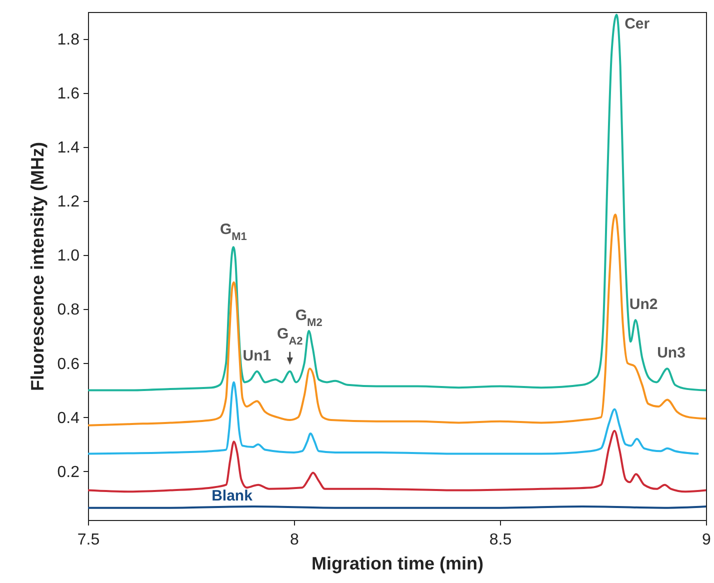 The image size is (714, 583). Describe the element at coordinates (233, 495) in the screenshot. I see `series-label: Blank` at that location.